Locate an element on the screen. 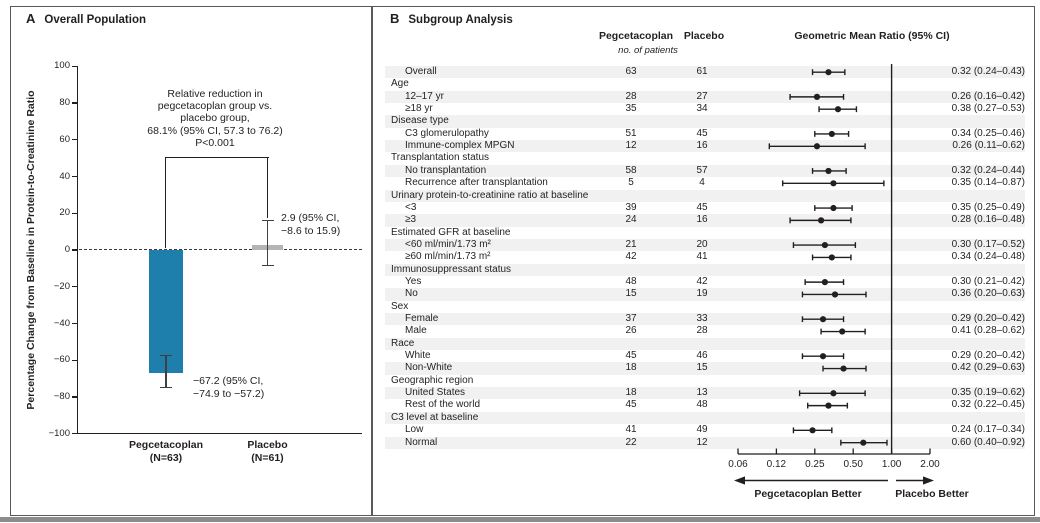  subgroup-category-row: Estimated GFR at baseline is located at coordinates (705, 233).